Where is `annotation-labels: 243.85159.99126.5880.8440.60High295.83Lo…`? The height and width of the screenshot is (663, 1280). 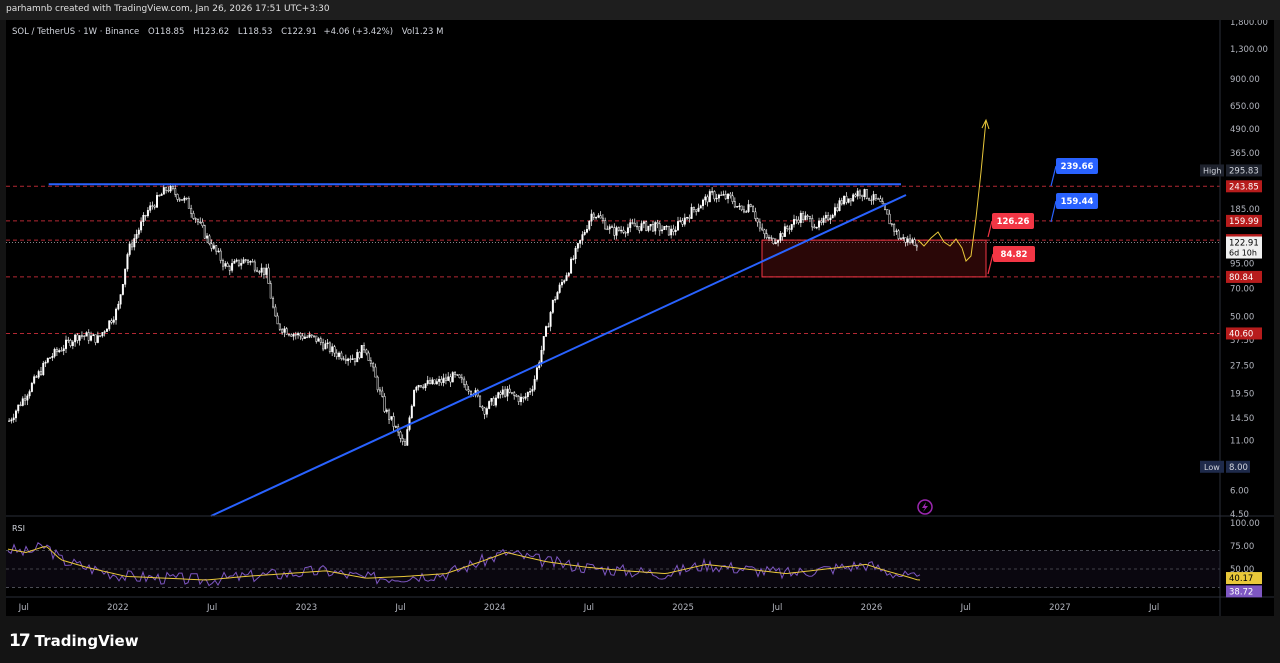 annotation-labels: 243.85159.99126.5880.8440.60High295.83Lo… is located at coordinates (1124, 378).